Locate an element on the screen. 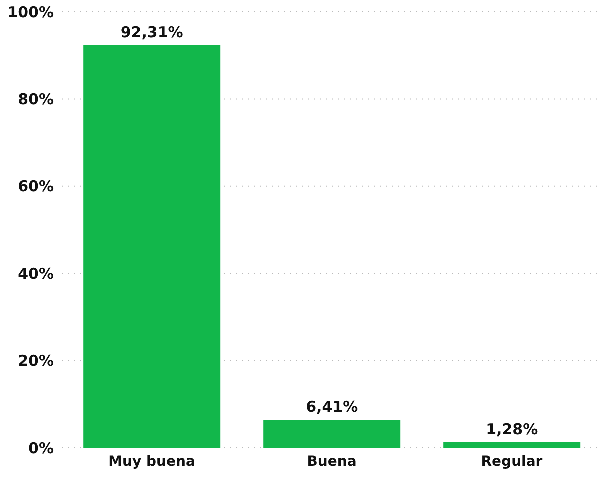 The image size is (612, 483). y-tick-label: 0% is located at coordinates (41, 448).